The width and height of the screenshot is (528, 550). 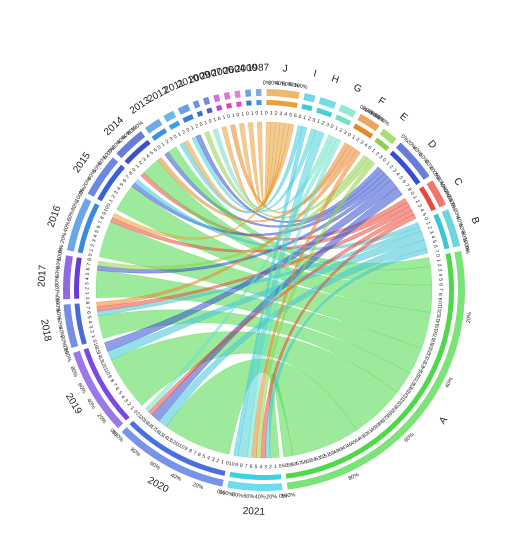 I want to click on sector-label: 2018, so click(x=45, y=330).